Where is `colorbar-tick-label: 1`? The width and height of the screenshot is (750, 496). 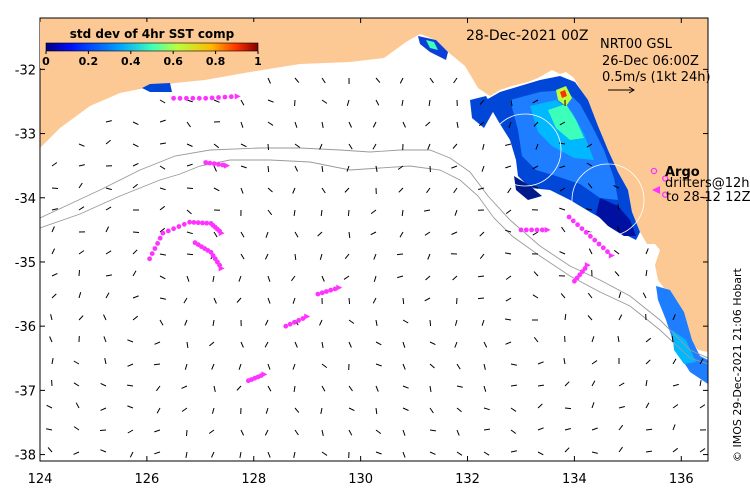
colorbar-tick-label: 1 is located at coordinates (258, 61).